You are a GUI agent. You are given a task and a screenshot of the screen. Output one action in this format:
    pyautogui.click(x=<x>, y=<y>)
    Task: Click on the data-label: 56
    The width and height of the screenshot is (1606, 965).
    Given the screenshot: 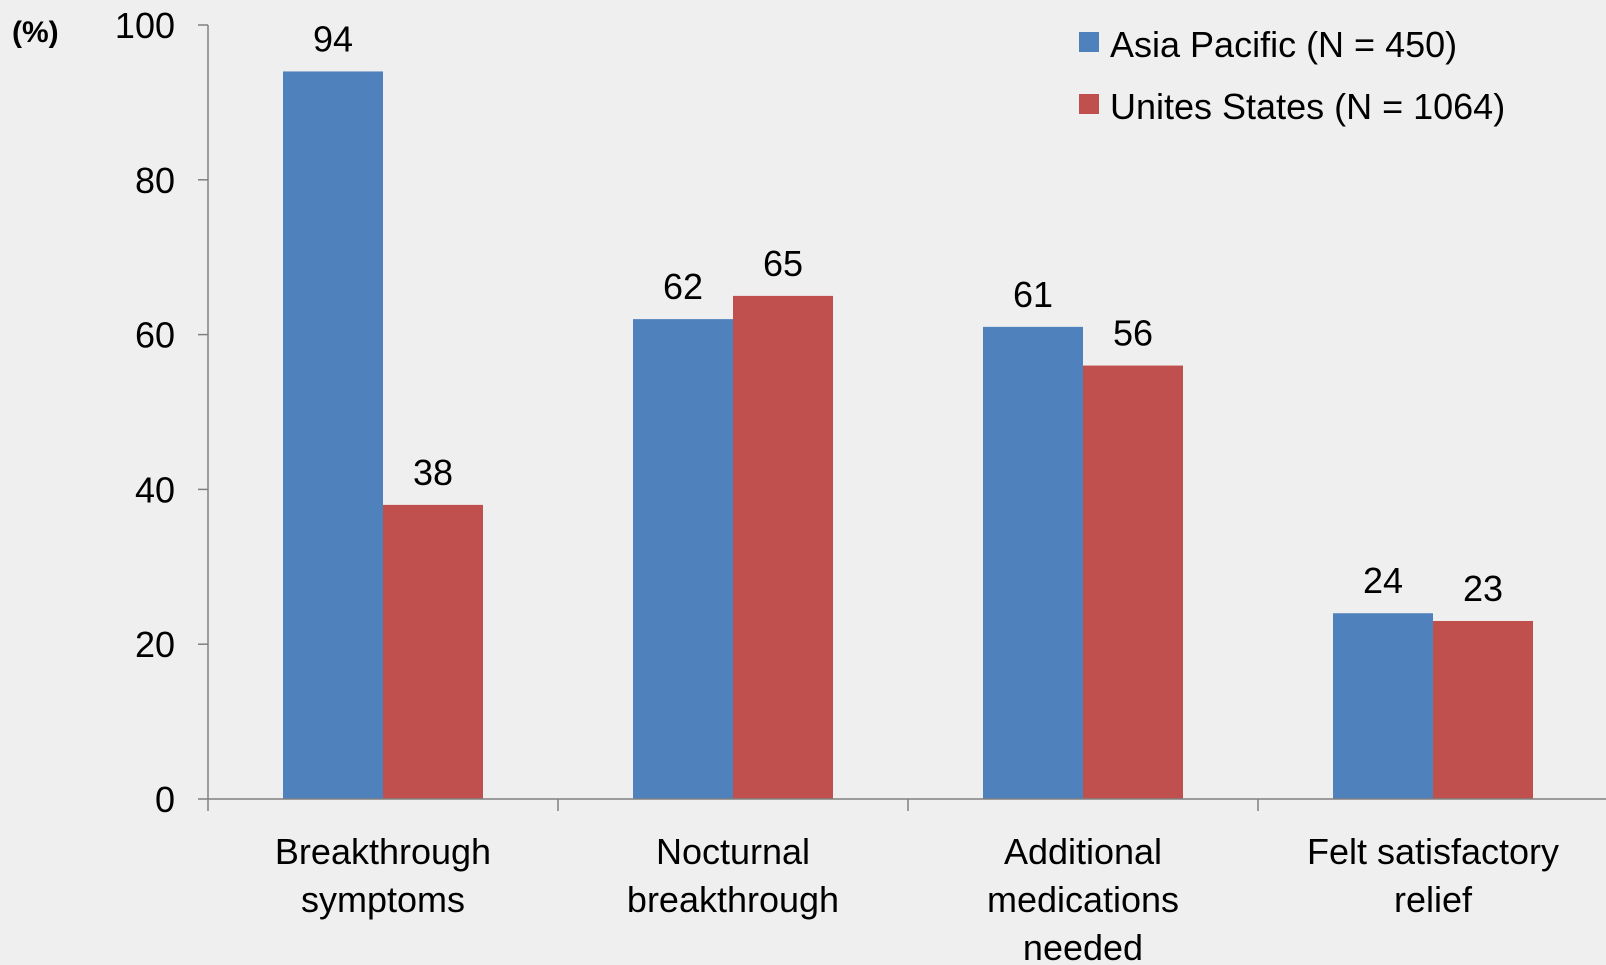 What is the action you would take?
    pyautogui.click(x=1133, y=333)
    